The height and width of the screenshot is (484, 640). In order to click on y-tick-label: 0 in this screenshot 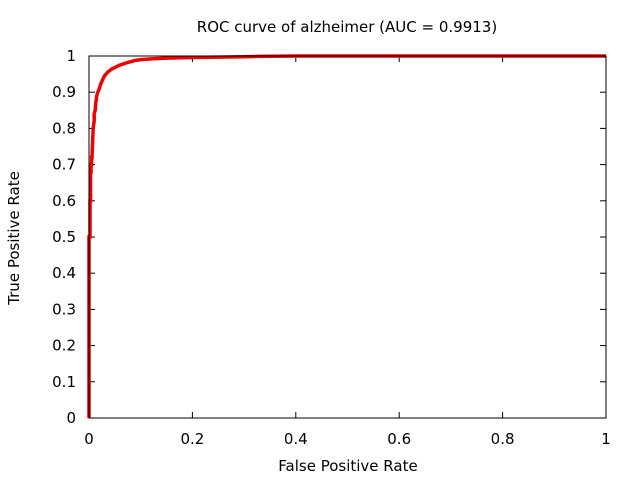, I will do `click(71, 418)`.